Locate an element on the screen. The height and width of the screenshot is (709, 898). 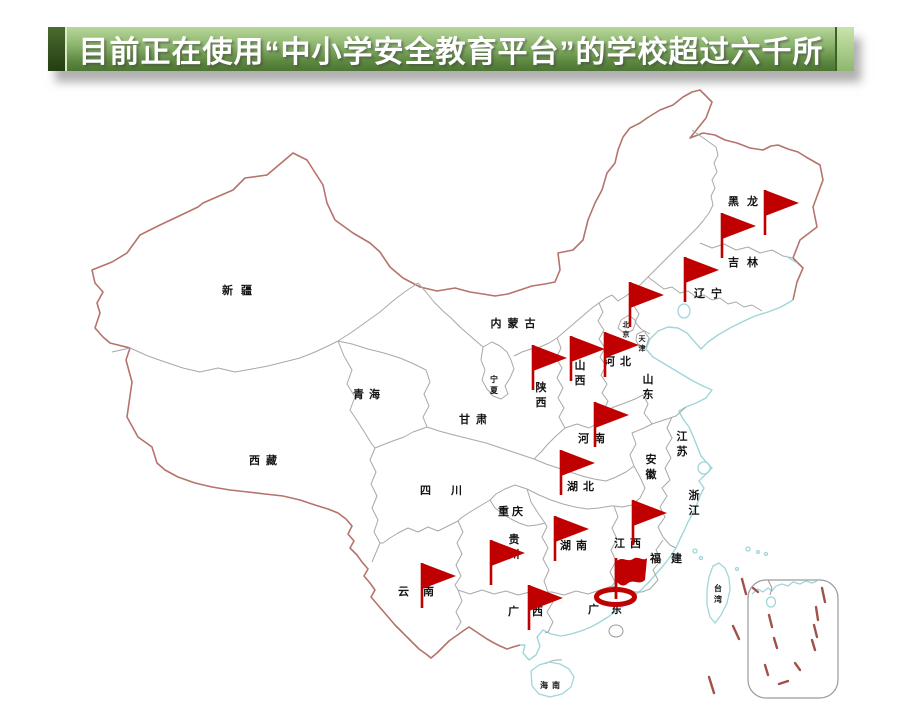
province-label-hubei: 湖北 is located at coordinates (583, 486).